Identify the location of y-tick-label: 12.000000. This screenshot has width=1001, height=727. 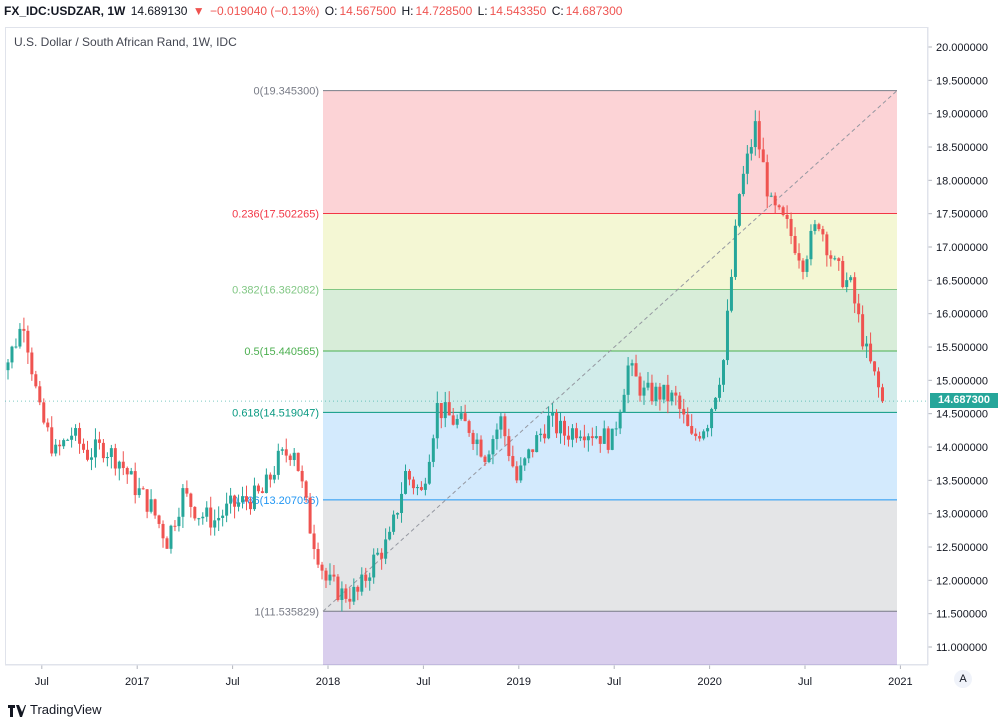
(962, 581).